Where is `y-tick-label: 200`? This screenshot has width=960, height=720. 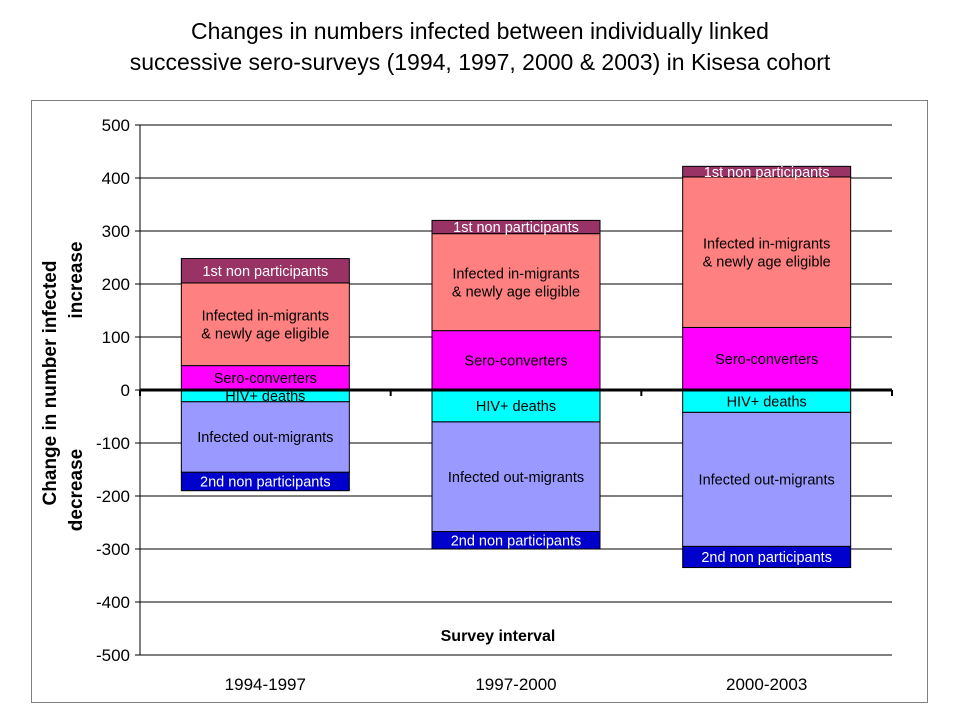
y-tick-label: 200 is located at coordinates (116, 284).